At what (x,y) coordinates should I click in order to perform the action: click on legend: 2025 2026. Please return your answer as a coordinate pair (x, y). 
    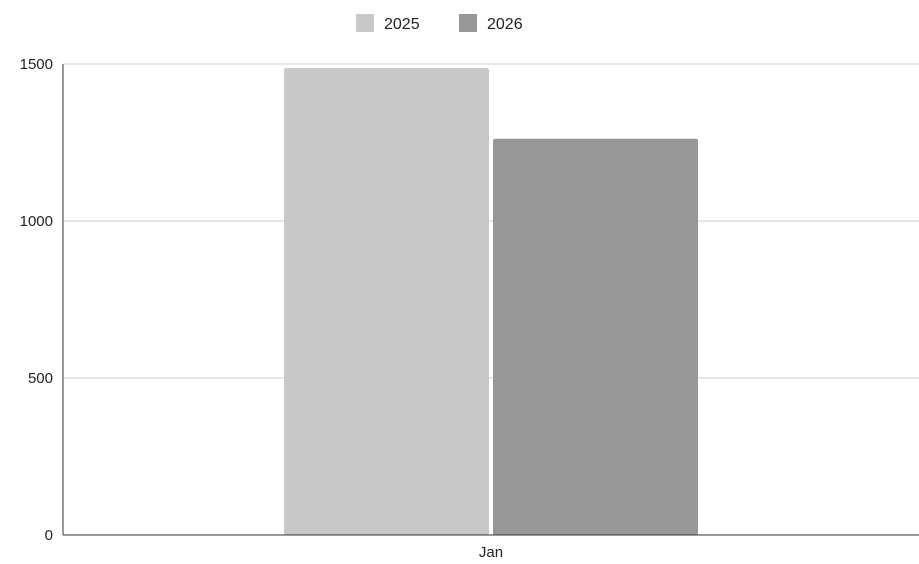
    Looking at the image, I should click on (439, 23).